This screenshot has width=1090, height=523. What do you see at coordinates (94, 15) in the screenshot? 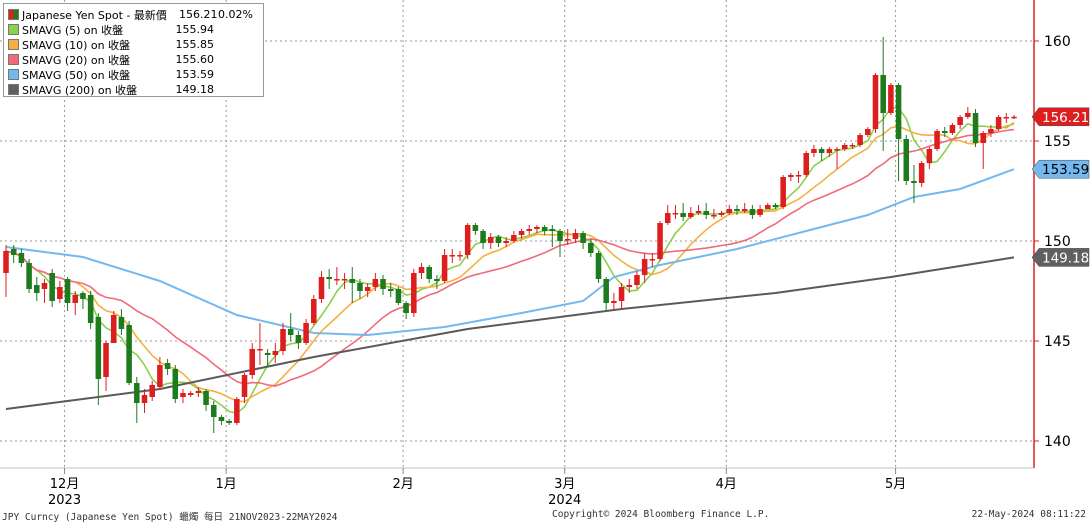
I see `legend-title: Japanese Yen Spot - 最新價` at bounding box center [94, 15].